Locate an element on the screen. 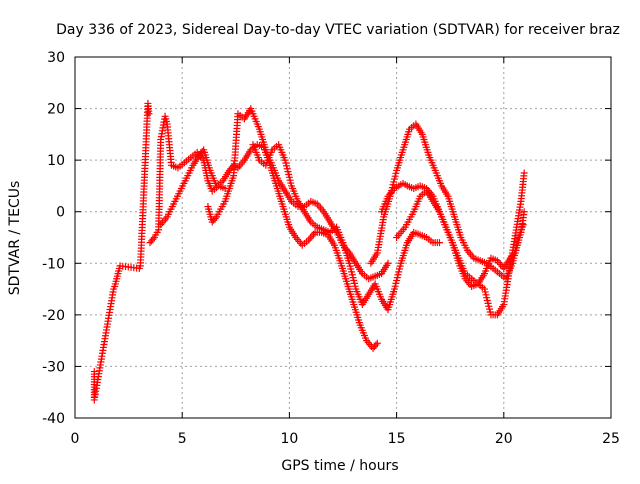 This screenshot has width=640, height=484. y-tick-label: 20 is located at coordinates (56, 110).